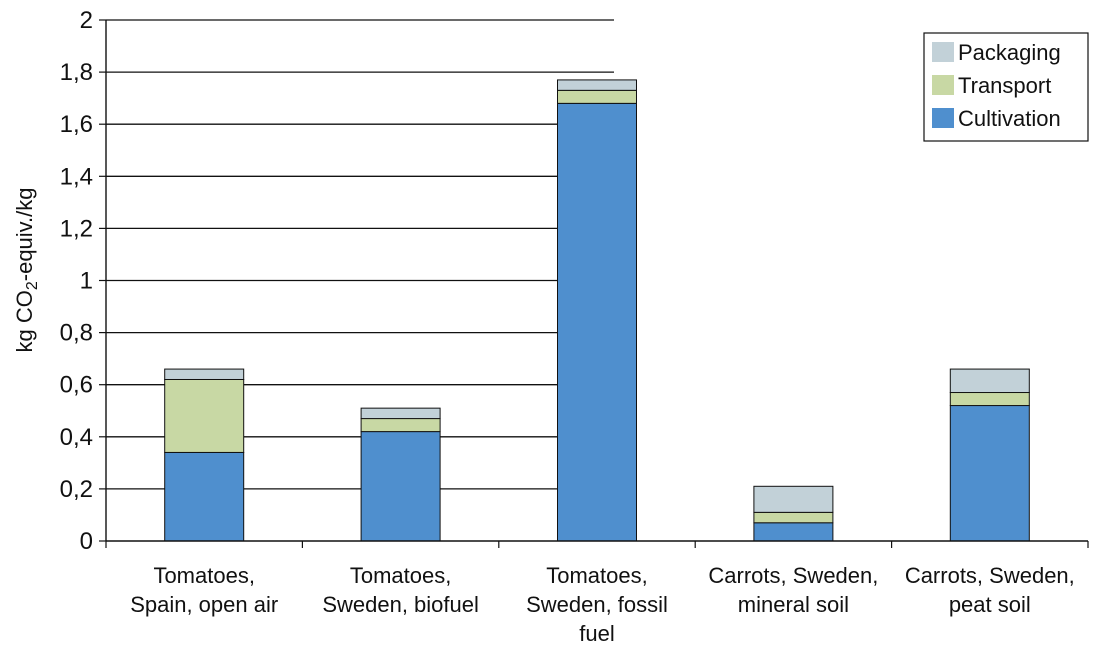  What do you see at coordinates (793, 590) in the screenshot?
I see `x-category-label: Carrots, Sweden, mineral soil` at bounding box center [793, 590].